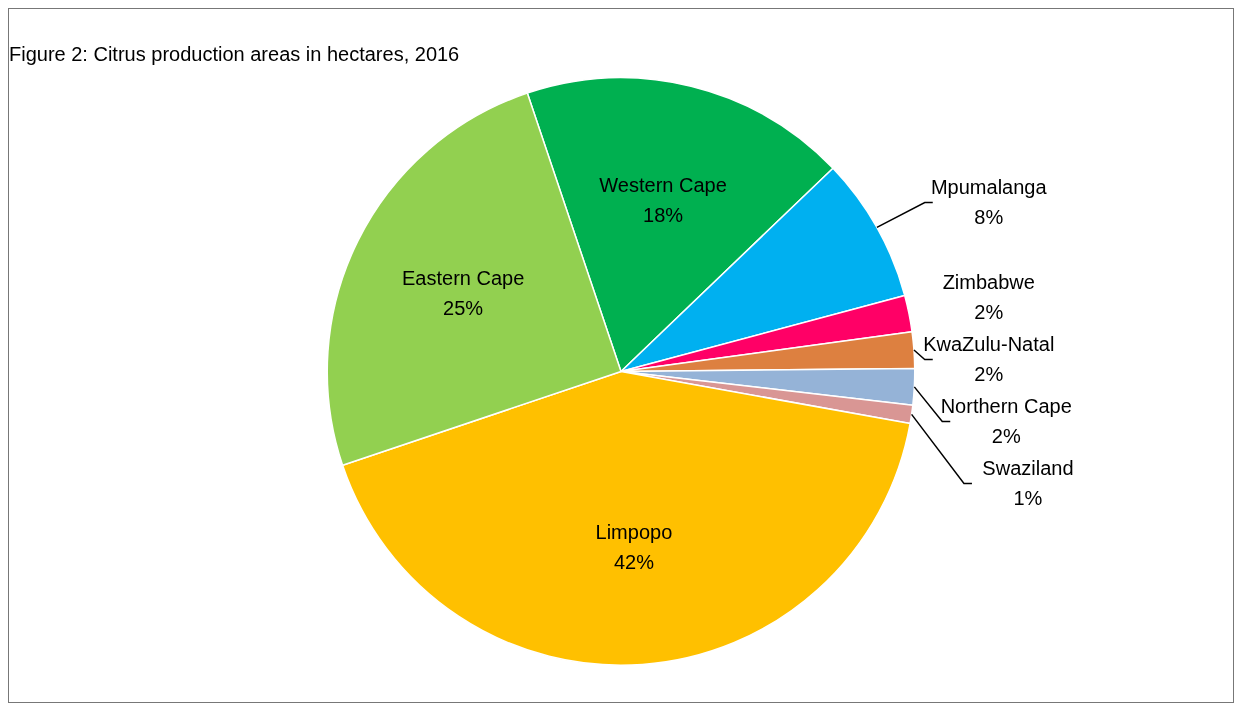 The width and height of the screenshot is (1242, 711). What do you see at coordinates (1028, 498) in the screenshot?
I see `data-label: 1%` at bounding box center [1028, 498].